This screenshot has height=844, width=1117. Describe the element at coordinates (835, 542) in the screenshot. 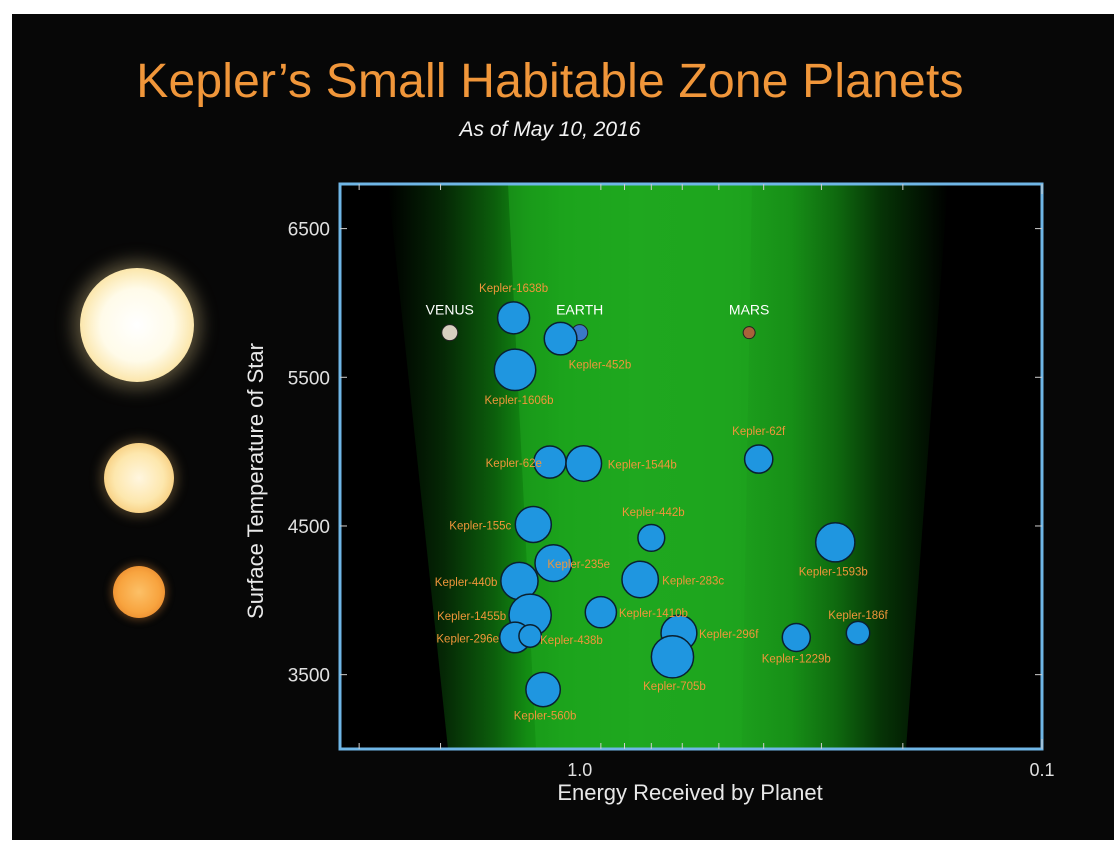

I see `planet-kepler-1593b` at that location.